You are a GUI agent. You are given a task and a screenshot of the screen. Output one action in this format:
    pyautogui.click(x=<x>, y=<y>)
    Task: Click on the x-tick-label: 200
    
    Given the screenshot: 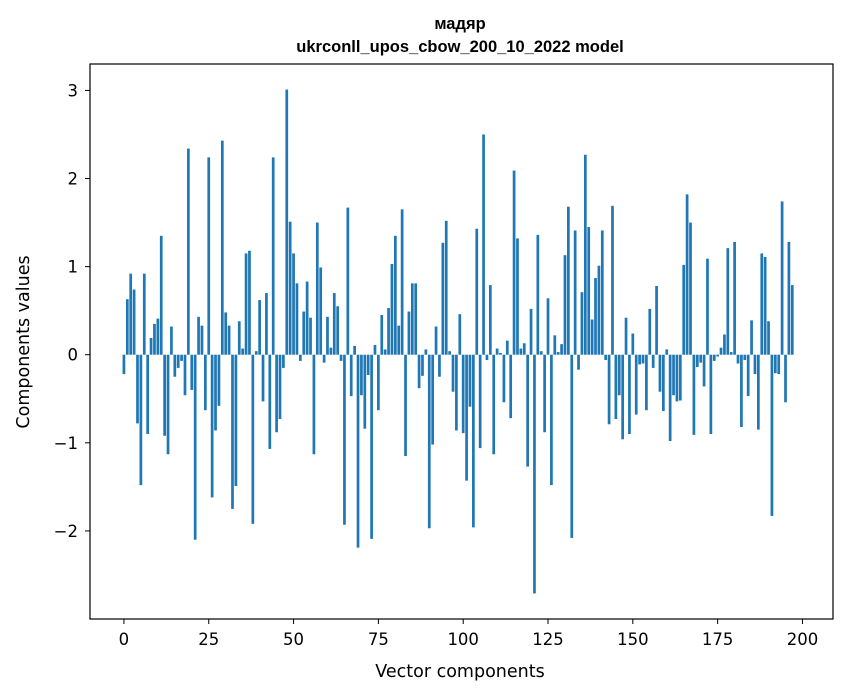 What is the action you would take?
    pyautogui.click(x=803, y=639)
    